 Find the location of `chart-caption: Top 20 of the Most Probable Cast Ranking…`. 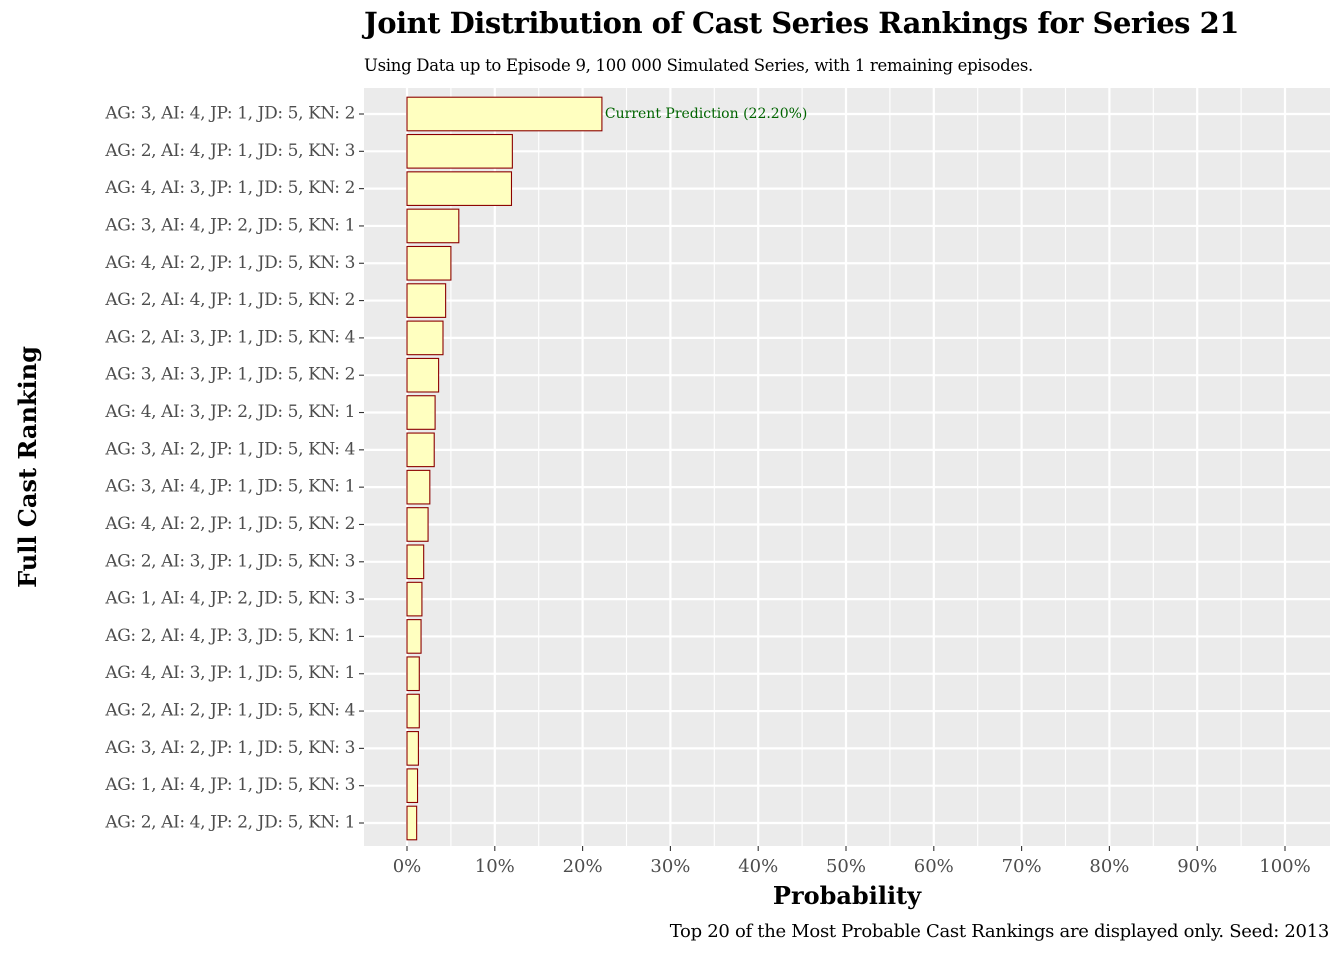

chart-caption: Top 20 of the Most Probable Cast Ranking… is located at coordinates (999, 931).